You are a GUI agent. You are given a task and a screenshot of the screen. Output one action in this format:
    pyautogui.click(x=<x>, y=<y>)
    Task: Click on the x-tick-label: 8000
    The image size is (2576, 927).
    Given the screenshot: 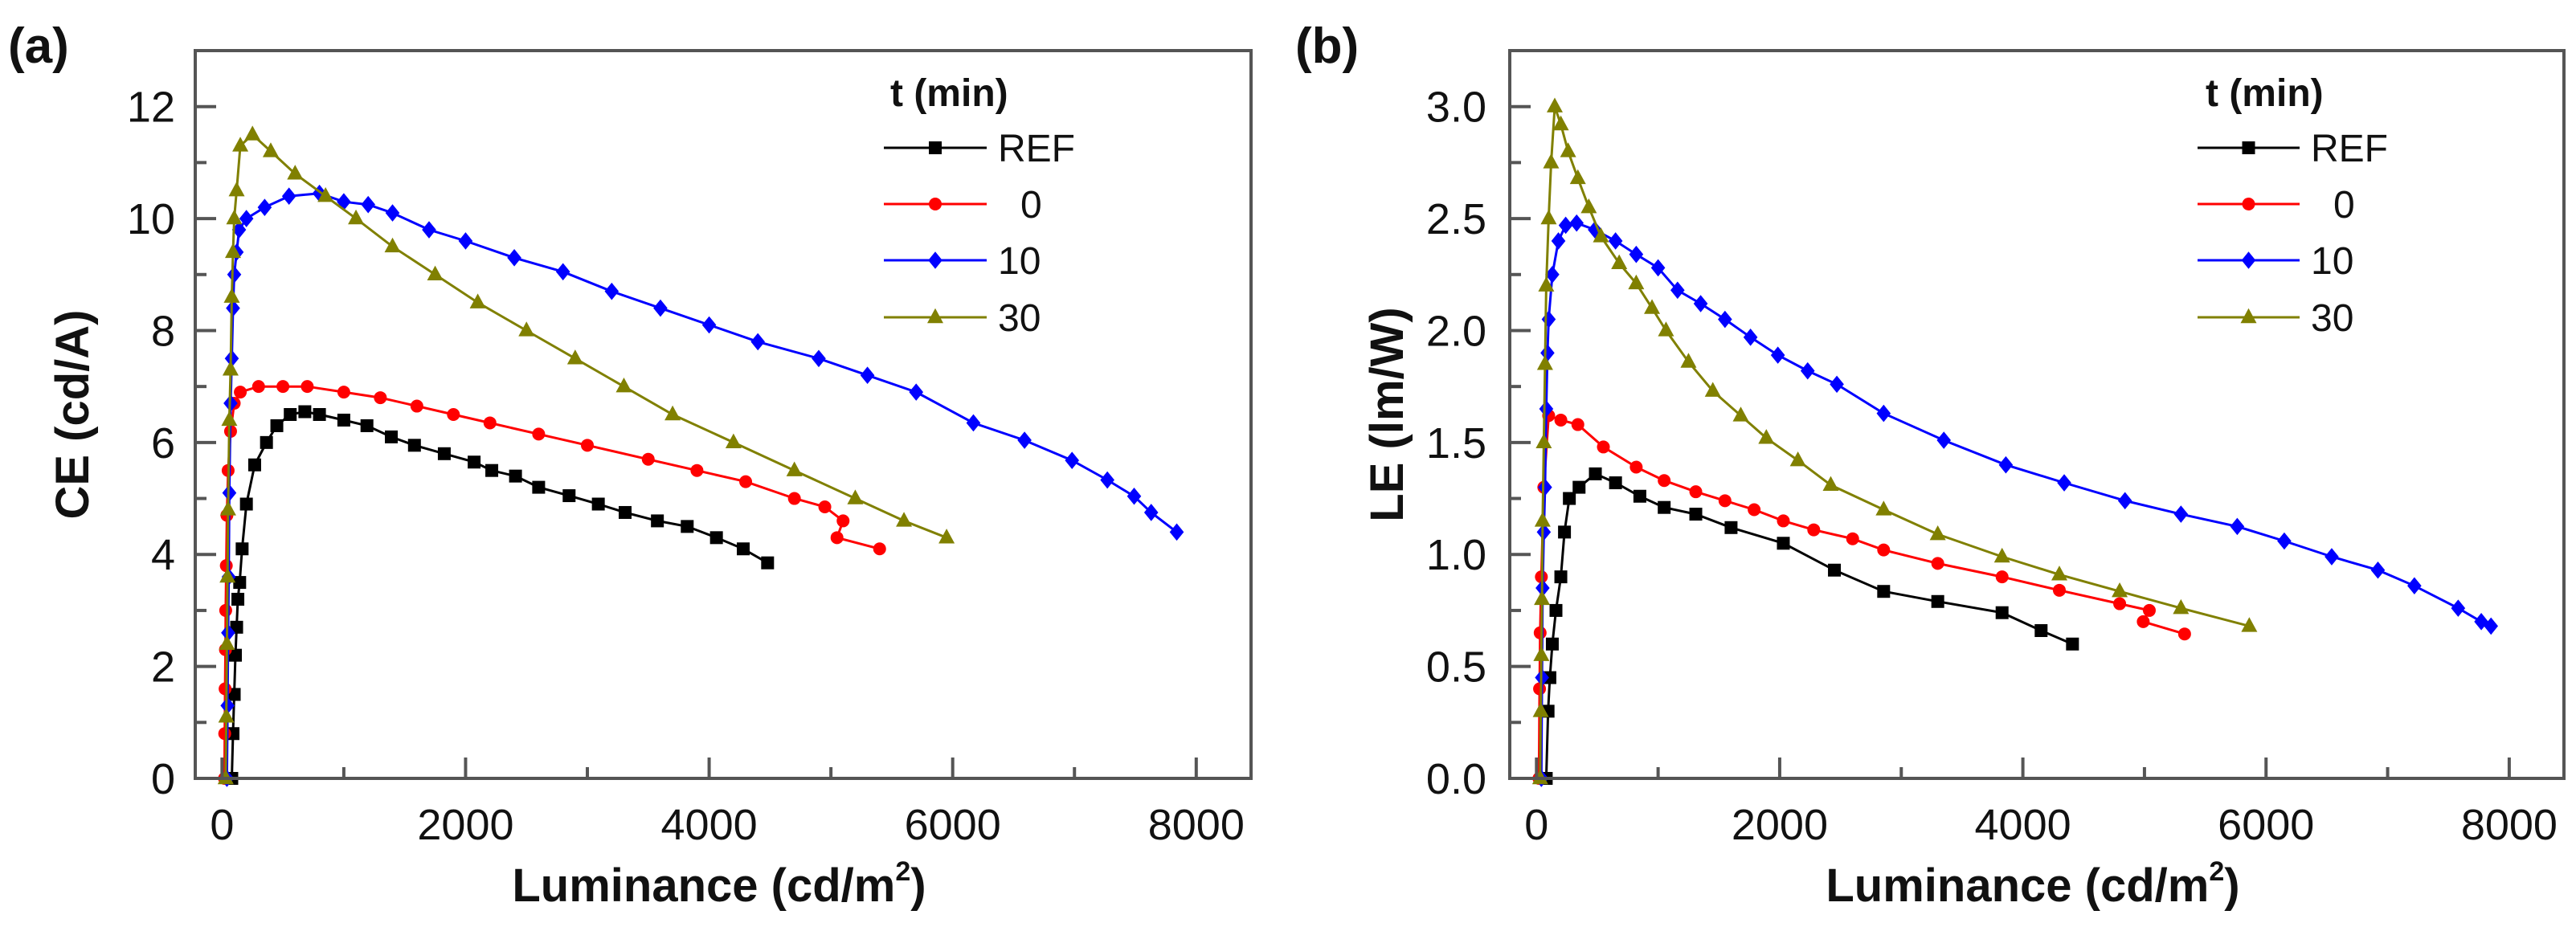 What is the action you would take?
    pyautogui.click(x=1196, y=825)
    